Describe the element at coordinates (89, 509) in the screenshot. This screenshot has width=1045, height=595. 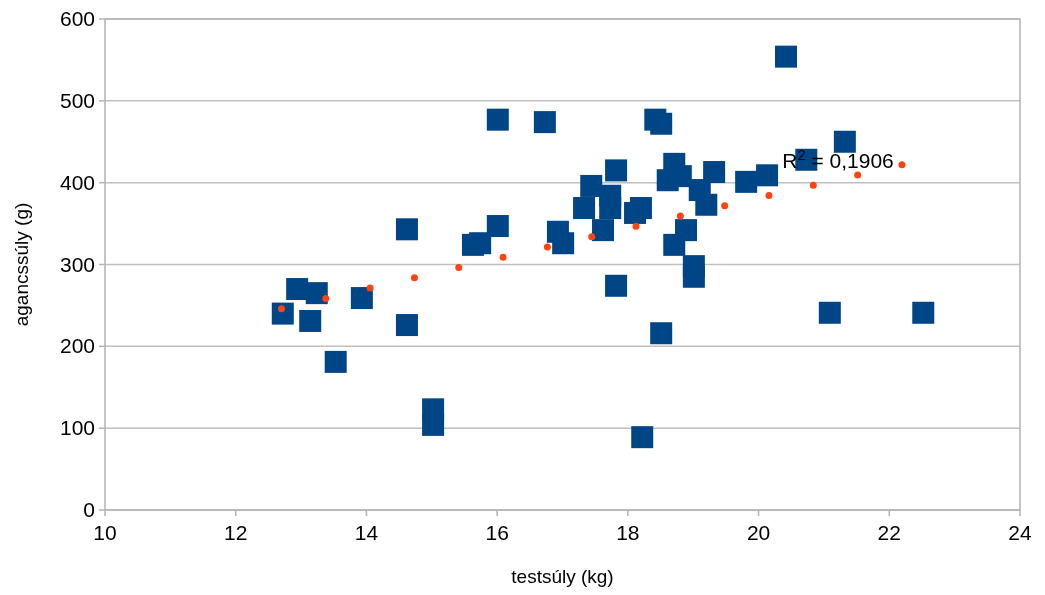
I see `y-tick-label: 0` at that location.